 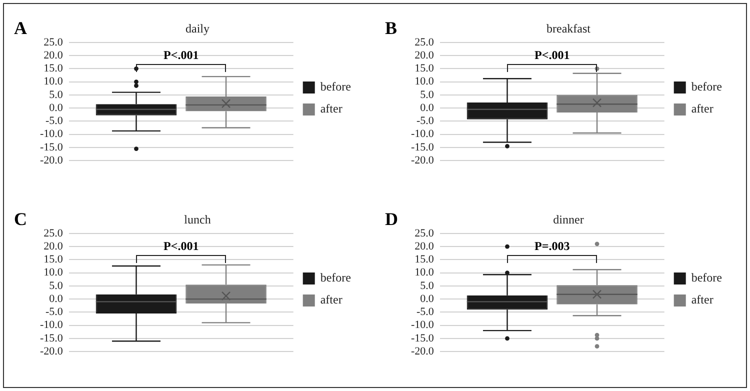 I want to click on annotation: P=.003, so click(x=552, y=246).